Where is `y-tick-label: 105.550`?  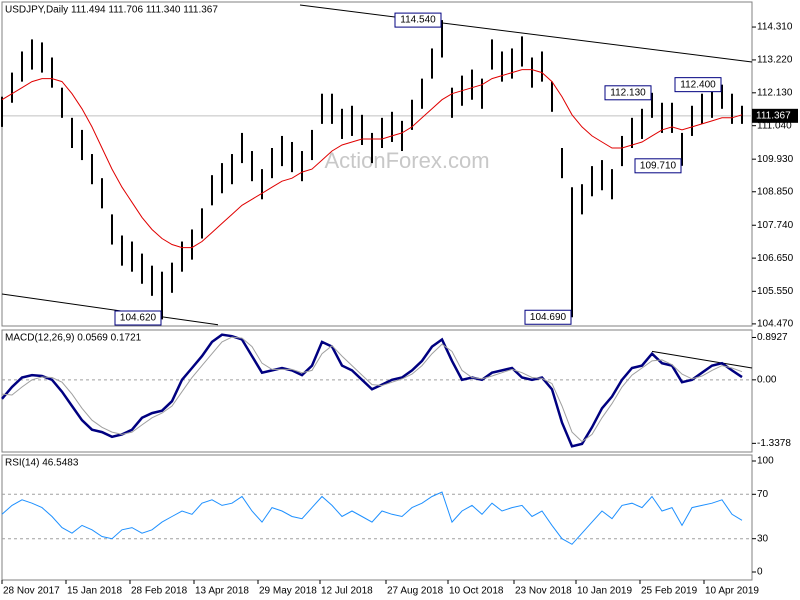
y-tick-label: 105.550 is located at coordinates (775, 291).